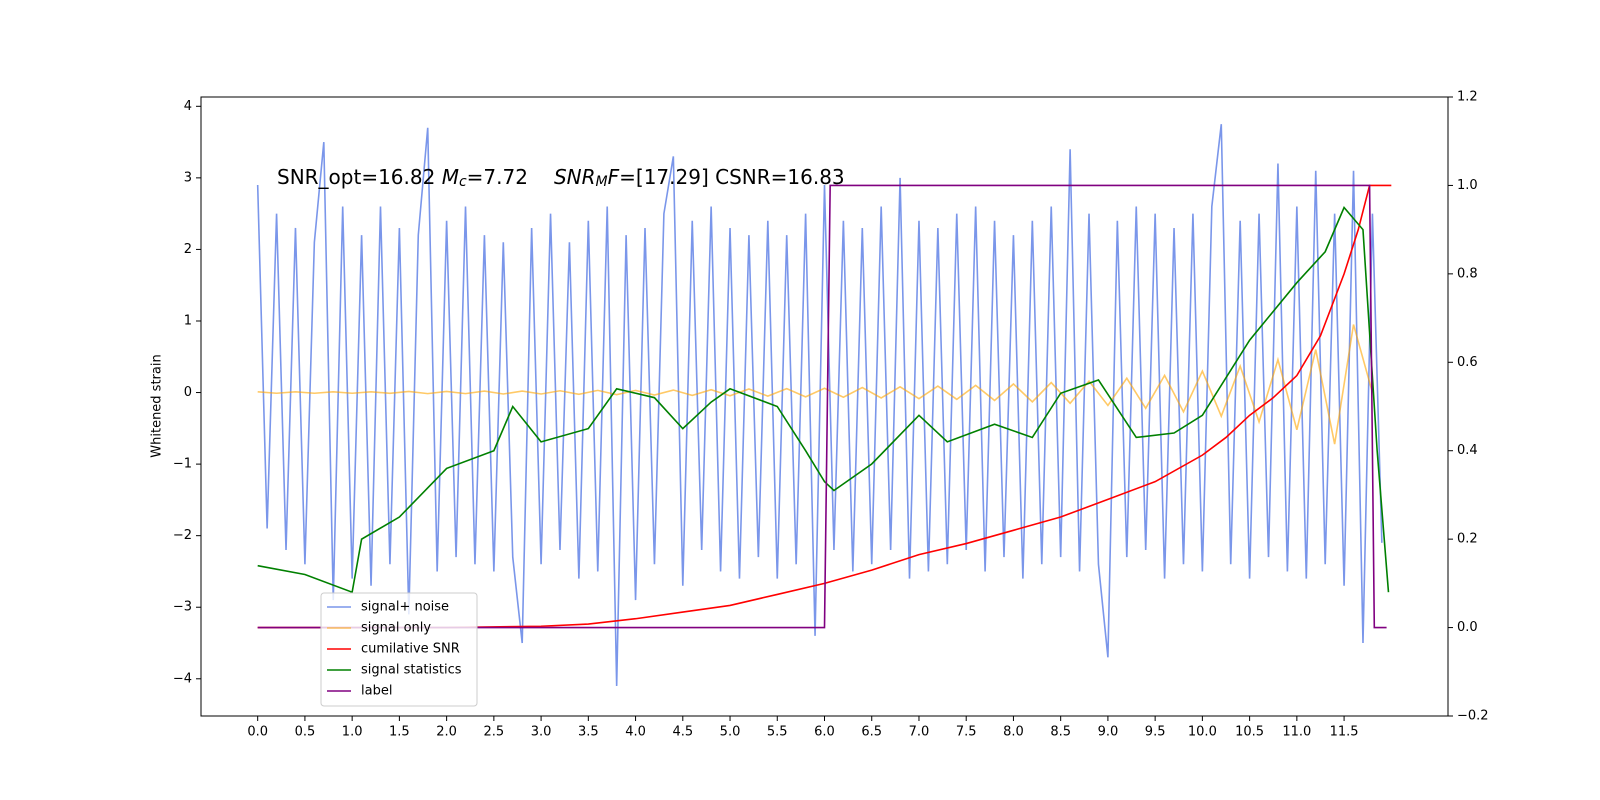 This screenshot has width=1600, height=800. What do you see at coordinates (1296, 732) in the screenshot?
I see `x-tick-label: 11.0` at bounding box center [1296, 732].